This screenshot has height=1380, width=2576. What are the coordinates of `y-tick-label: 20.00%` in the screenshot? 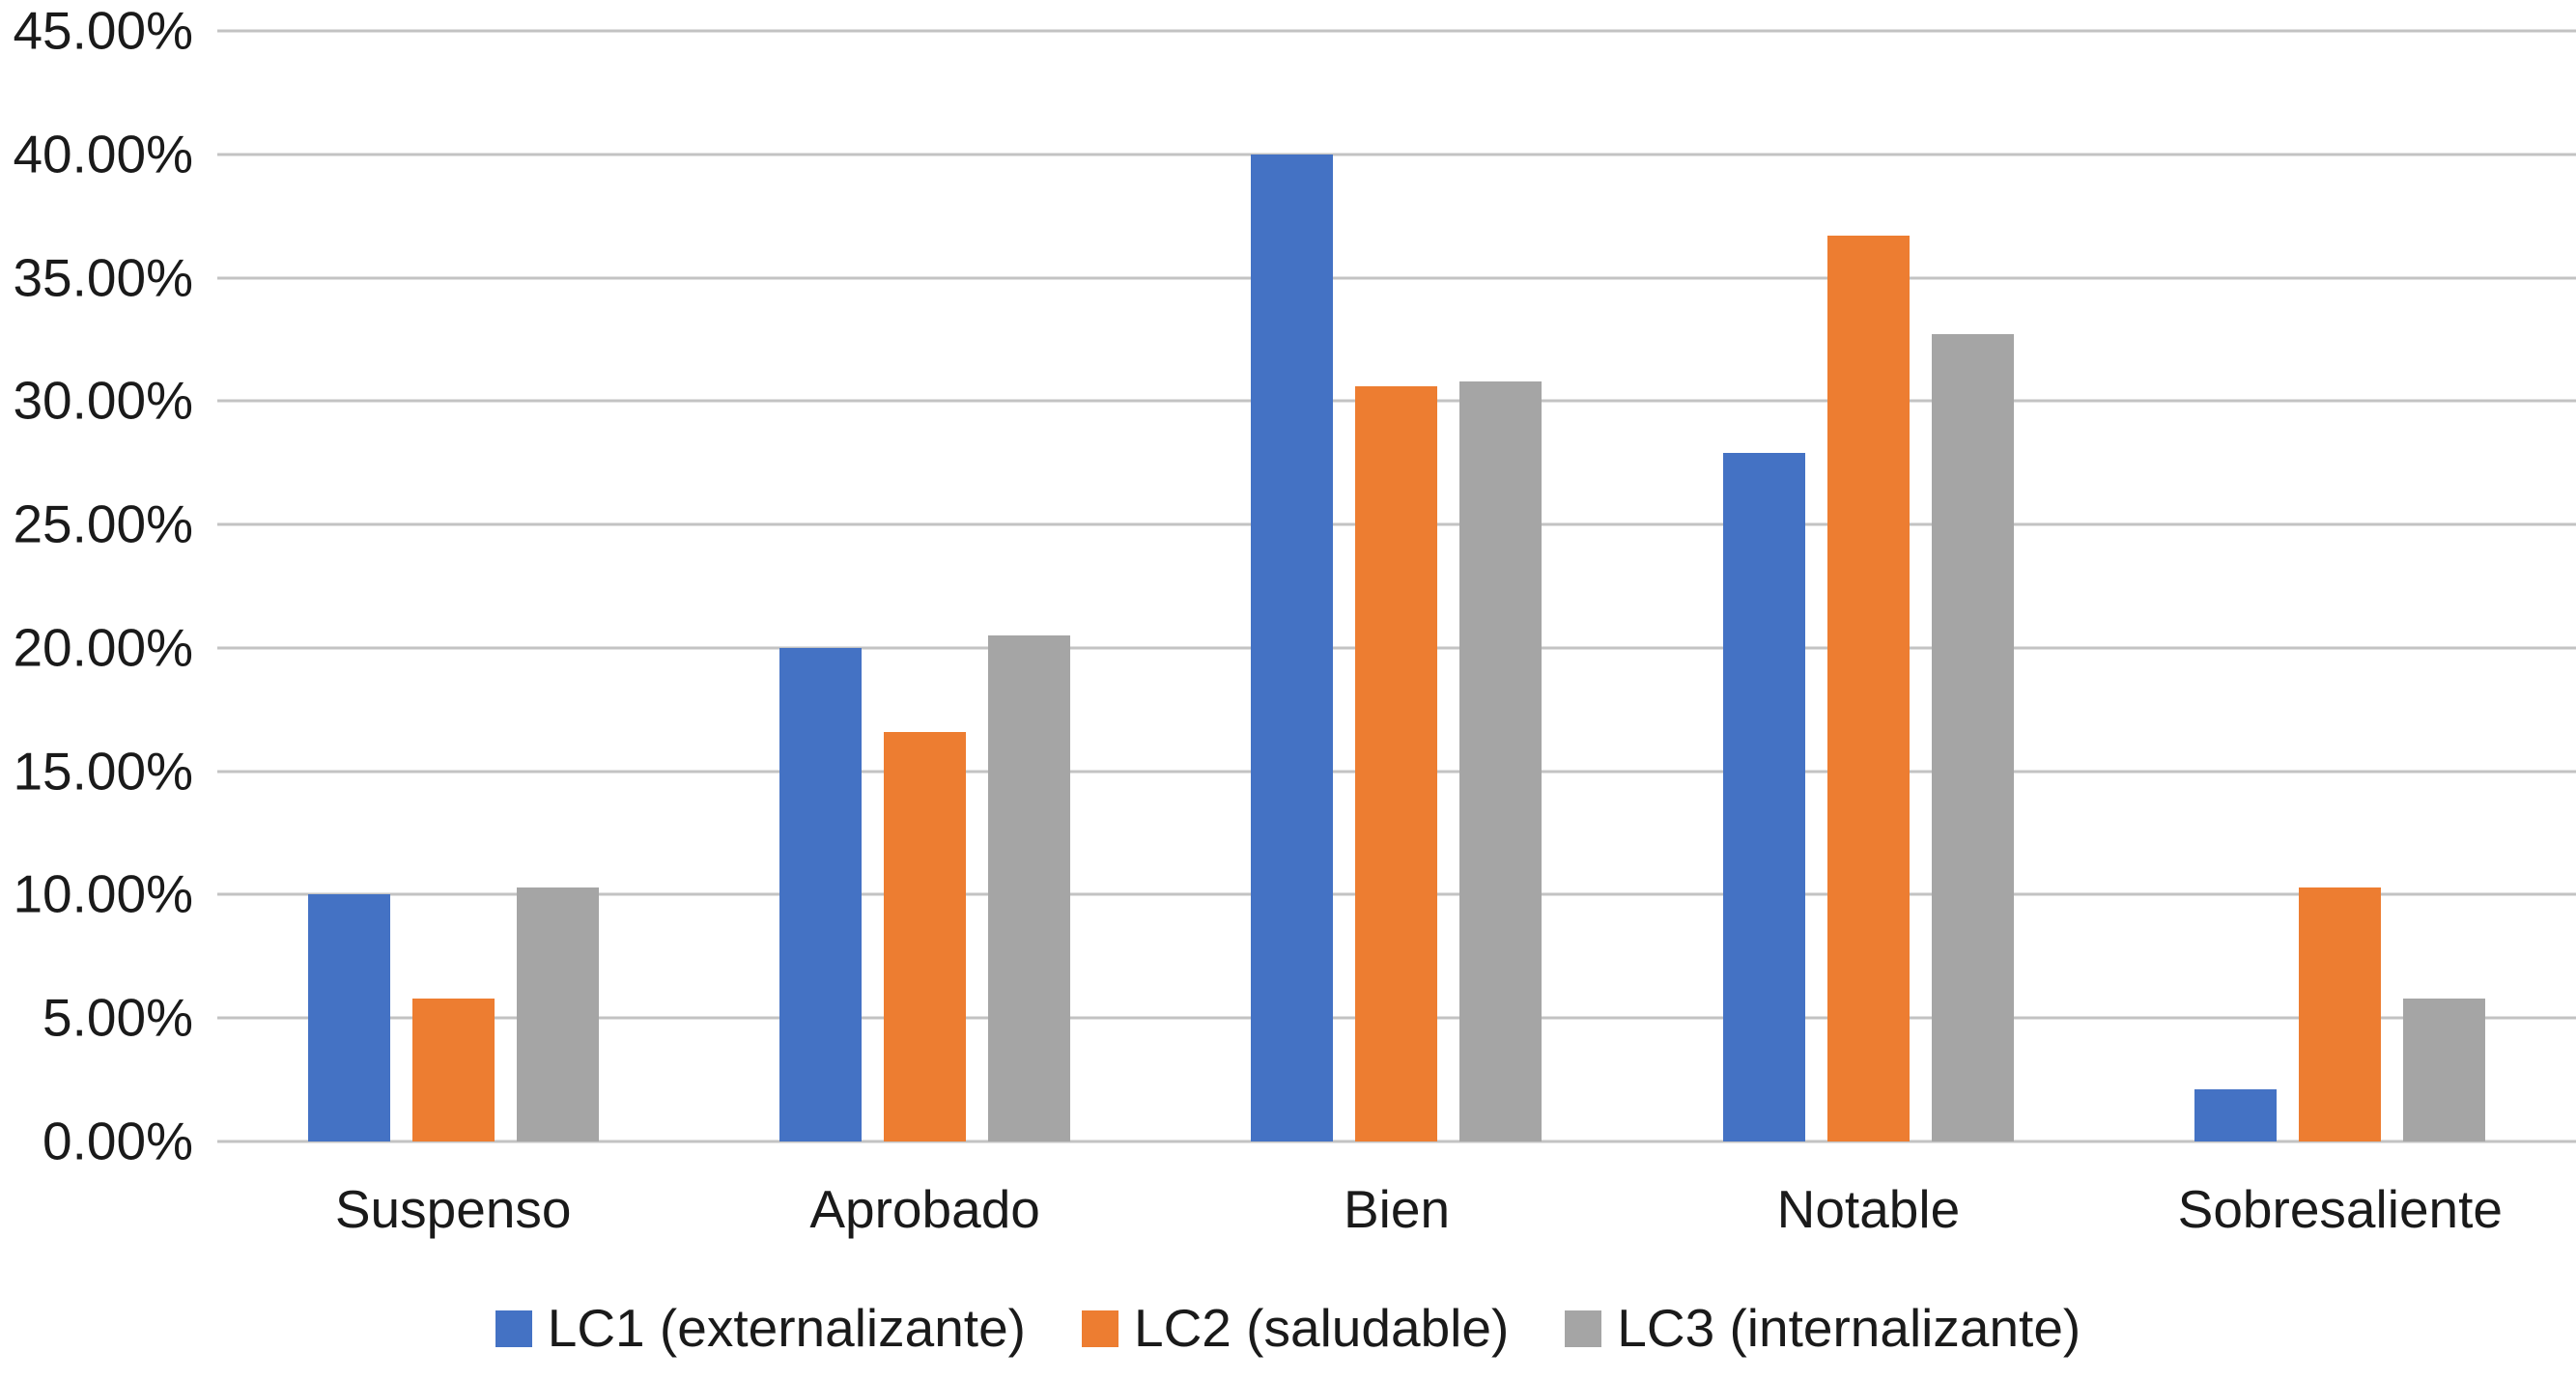 It's located at (103, 647).